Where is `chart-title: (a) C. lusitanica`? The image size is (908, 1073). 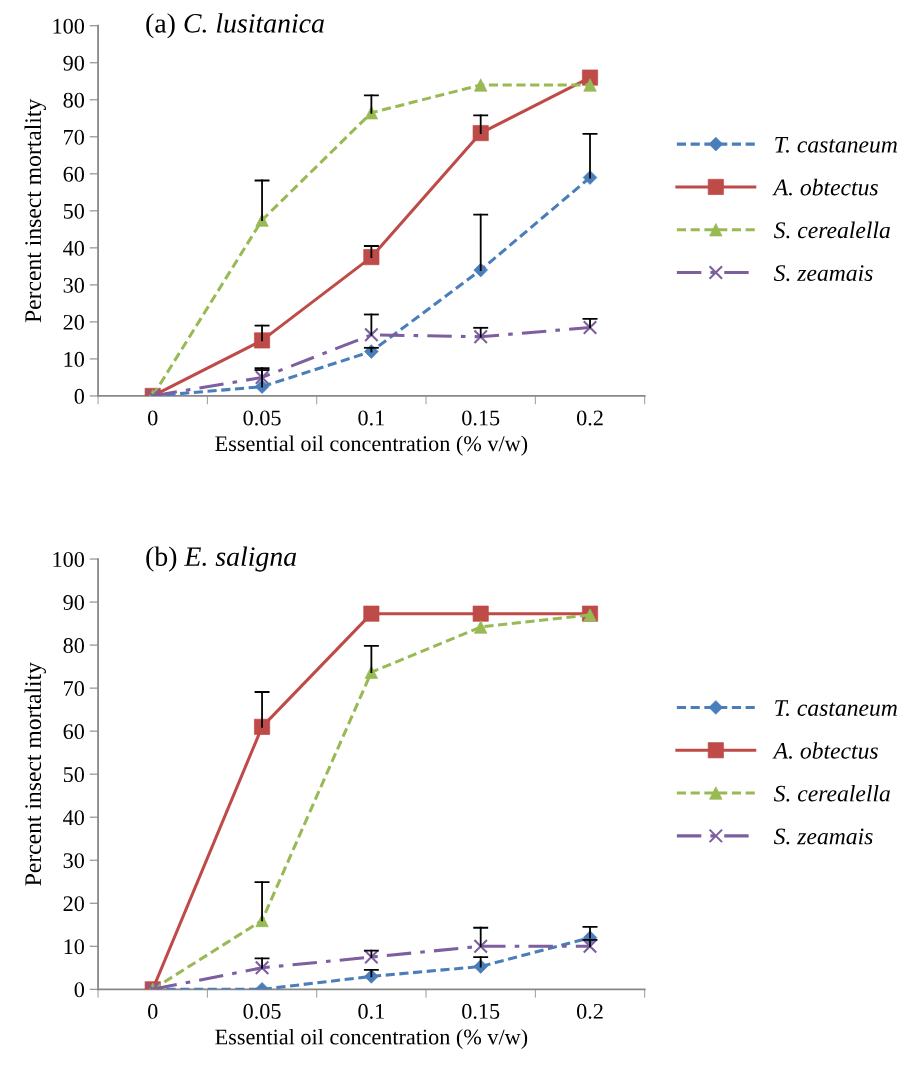
chart-title: (a) C. lusitanica is located at coordinates (235, 26).